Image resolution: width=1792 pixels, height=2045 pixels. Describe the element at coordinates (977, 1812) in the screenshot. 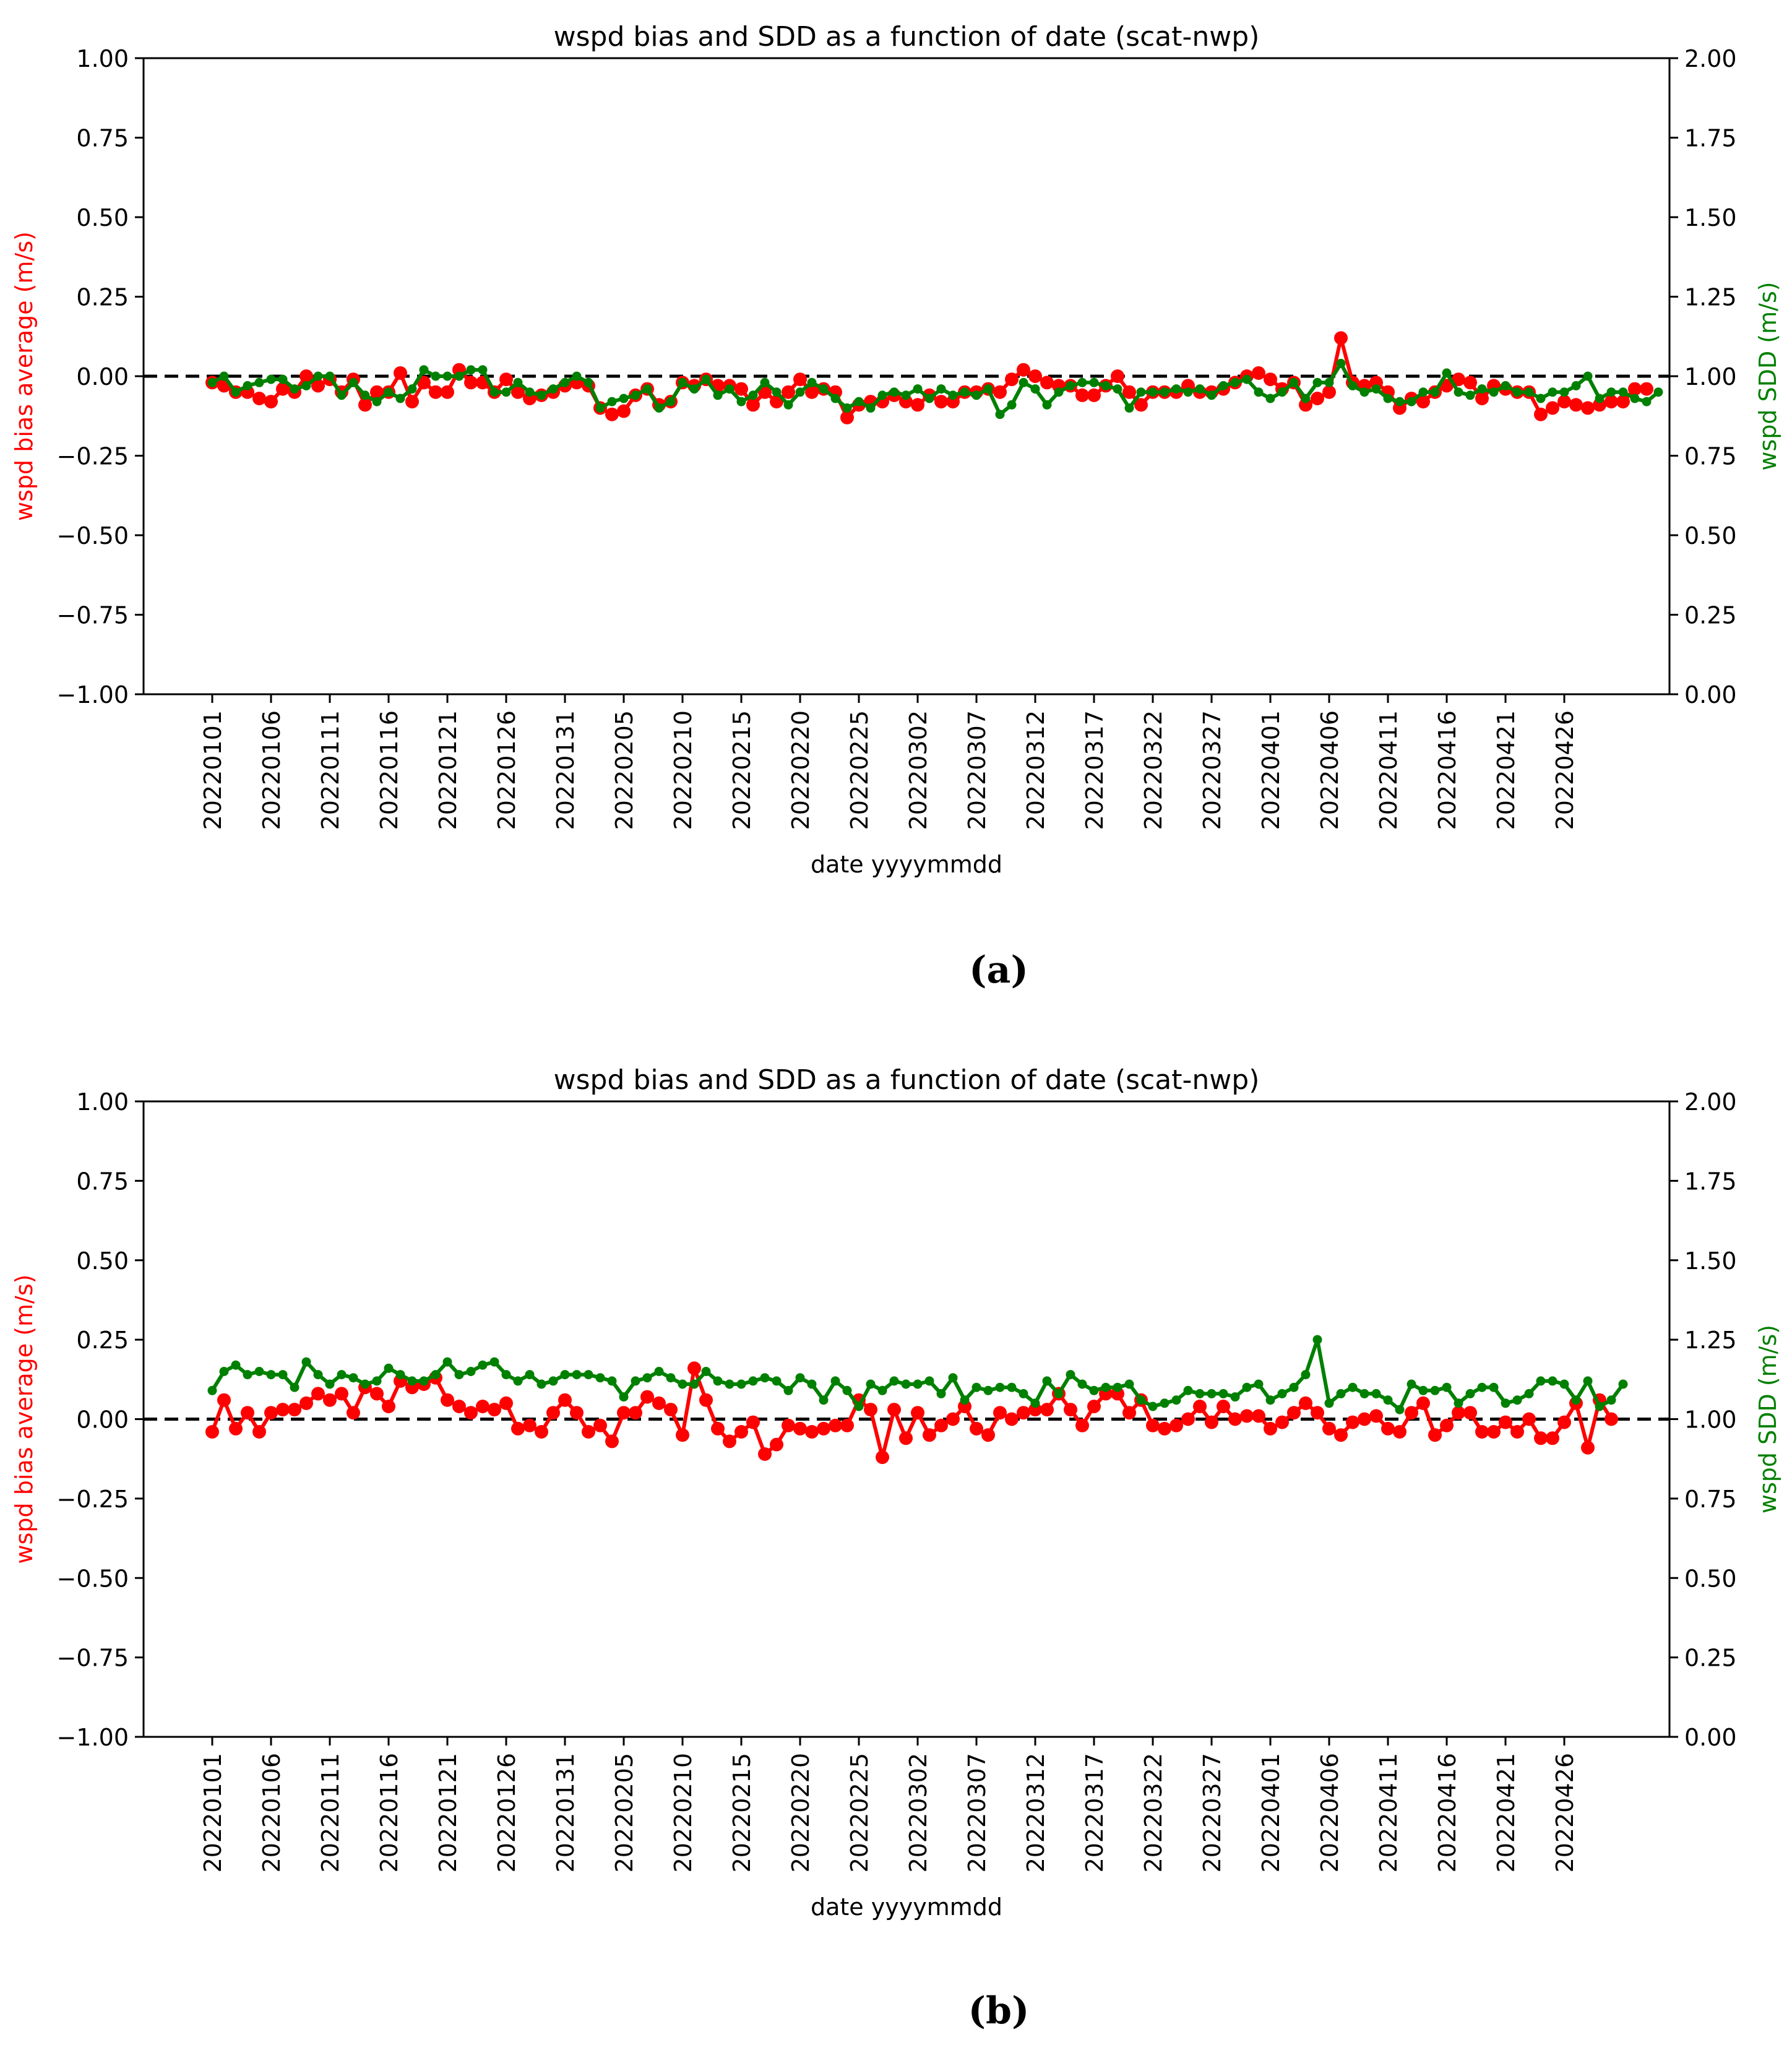

I see `x-tick-label: 20220307` at that location.